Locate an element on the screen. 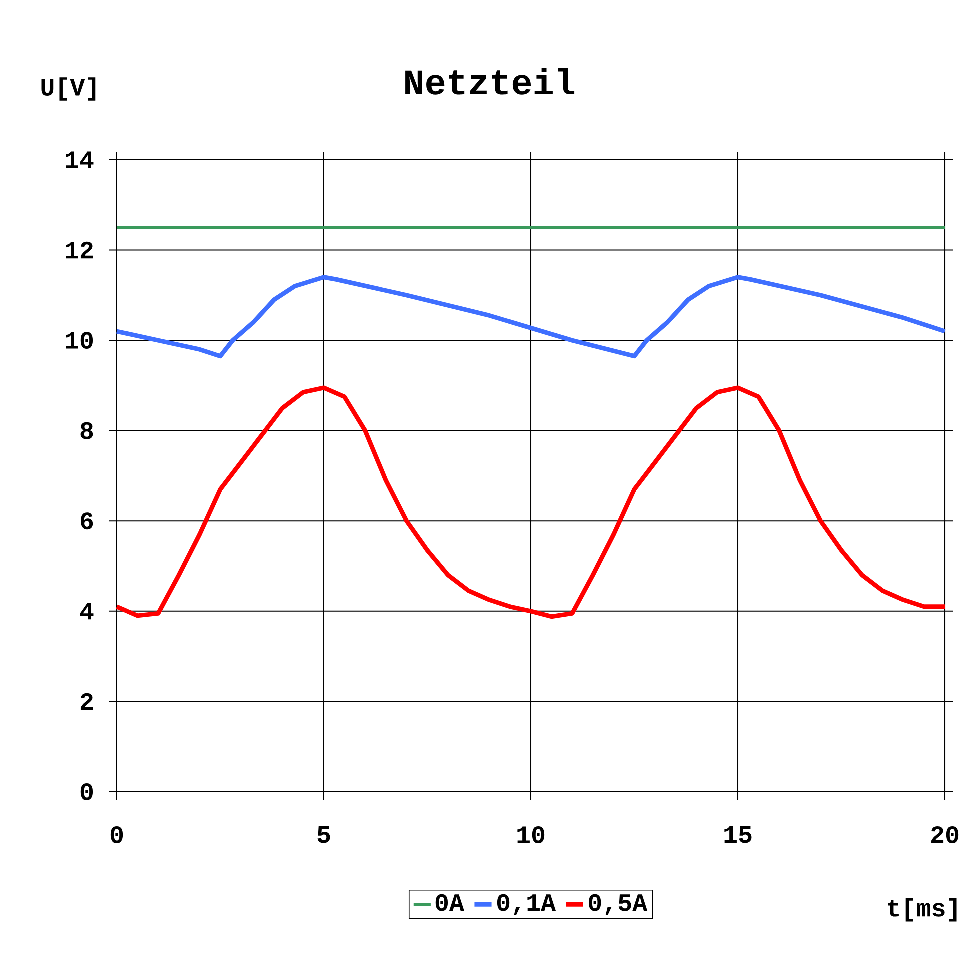  y-tick-label: 12 is located at coordinates (79, 250).